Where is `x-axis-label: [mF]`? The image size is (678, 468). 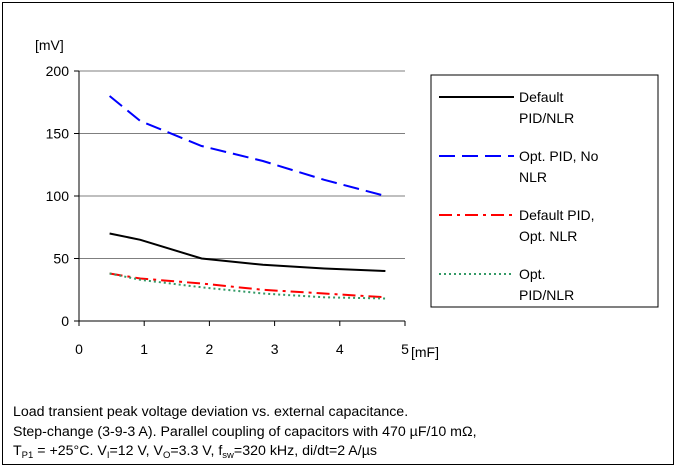
x-axis-label: [mF] is located at coordinates (425, 352).